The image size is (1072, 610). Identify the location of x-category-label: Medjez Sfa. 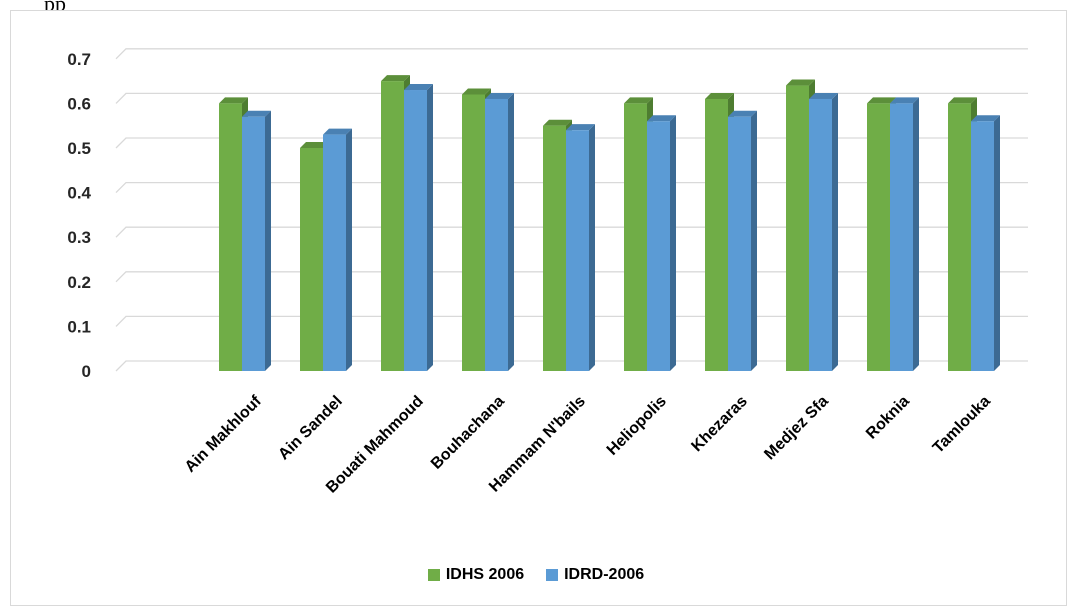
(796, 428).